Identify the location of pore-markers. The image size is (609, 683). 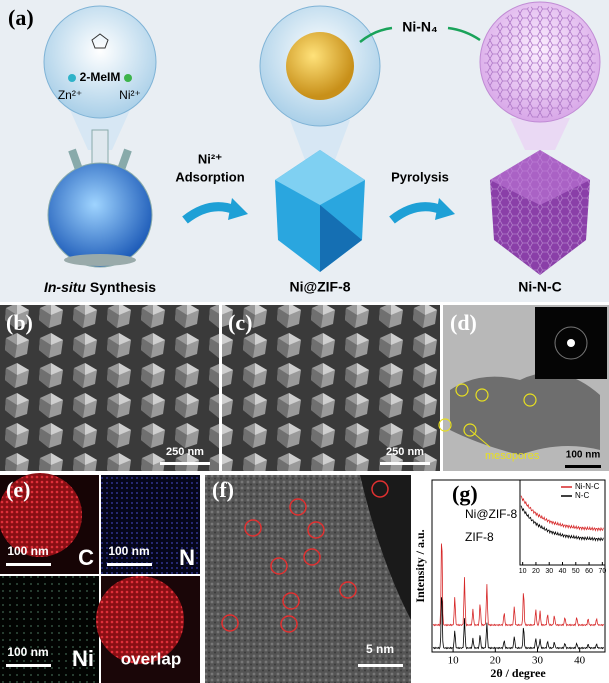
(487, 410).